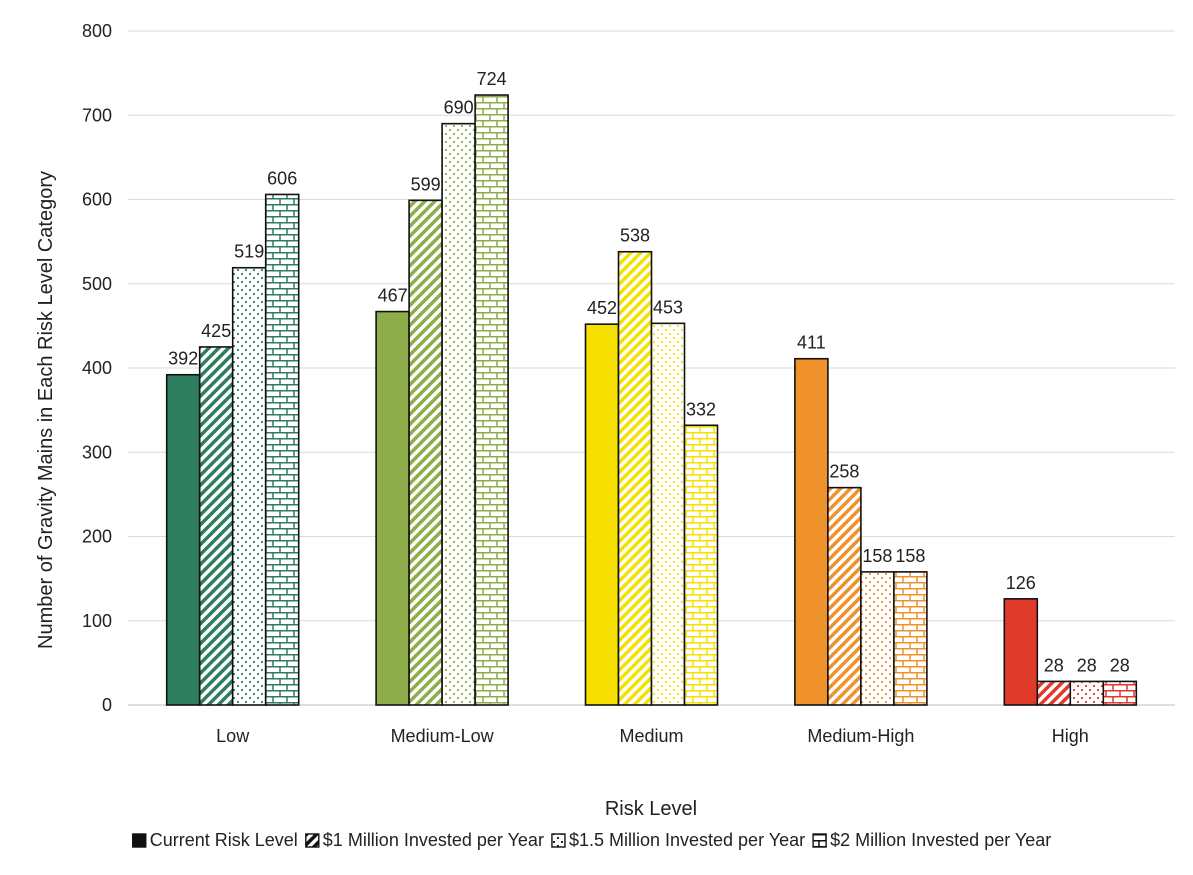  What do you see at coordinates (602, 308) in the screenshot?
I see `data-label: 452` at bounding box center [602, 308].